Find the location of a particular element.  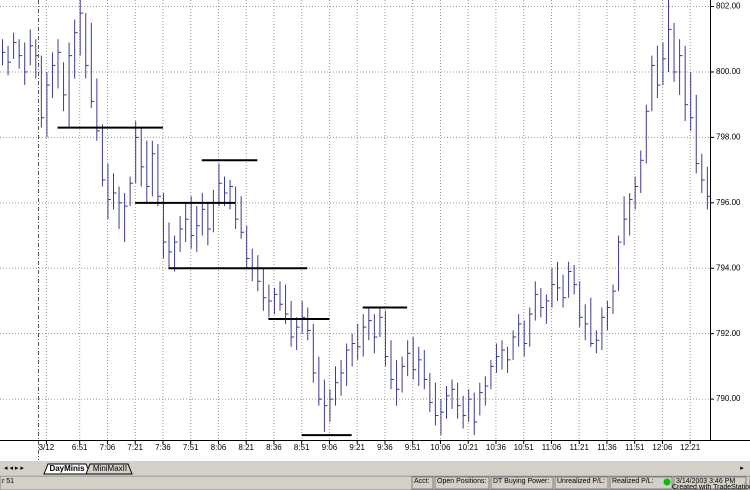

status-text: Acct: is located at coordinates (422, 481).